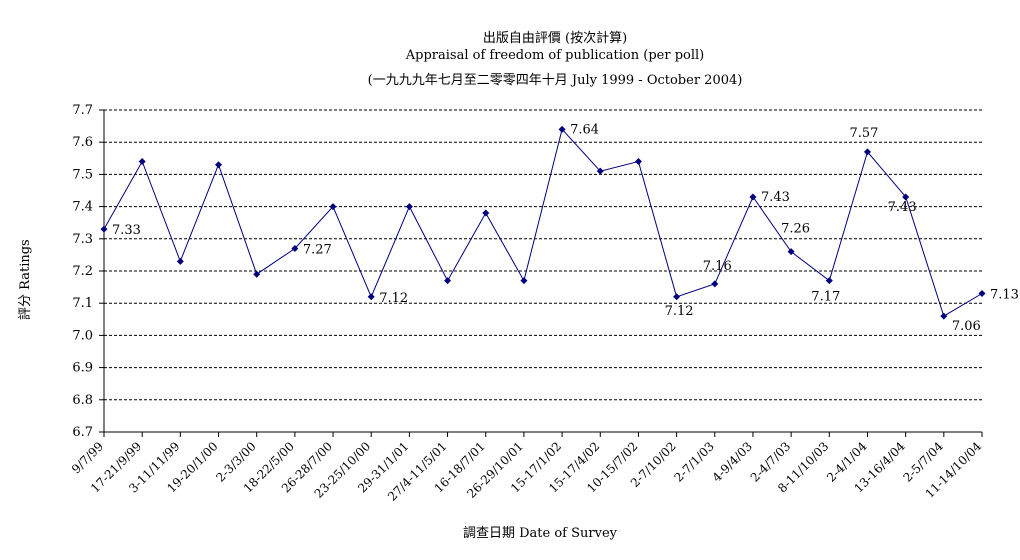 The height and width of the screenshot is (560, 1020). Describe the element at coordinates (966, 326) in the screenshot. I see `data-label: 7.06` at that location.